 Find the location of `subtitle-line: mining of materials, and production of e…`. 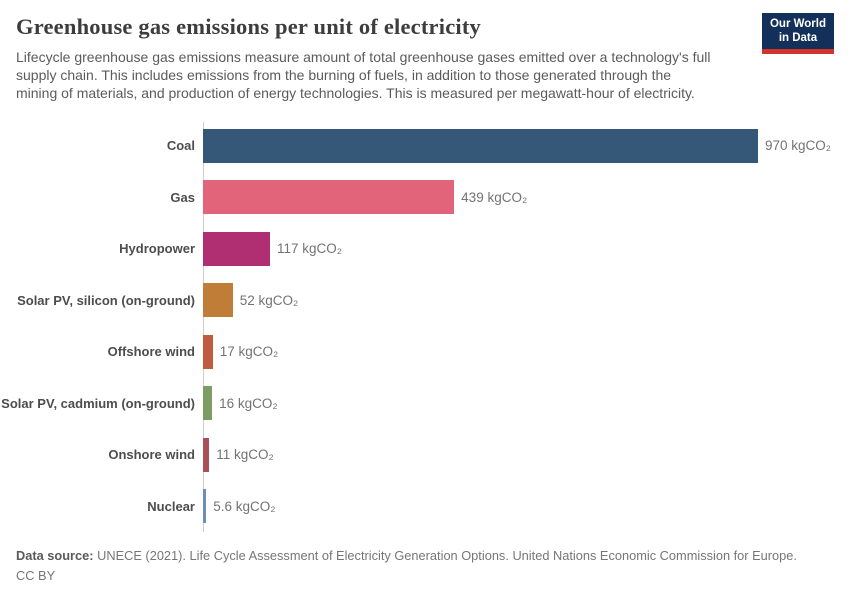

subtitle-line: mining of materials, and production of e… is located at coordinates (355, 92).